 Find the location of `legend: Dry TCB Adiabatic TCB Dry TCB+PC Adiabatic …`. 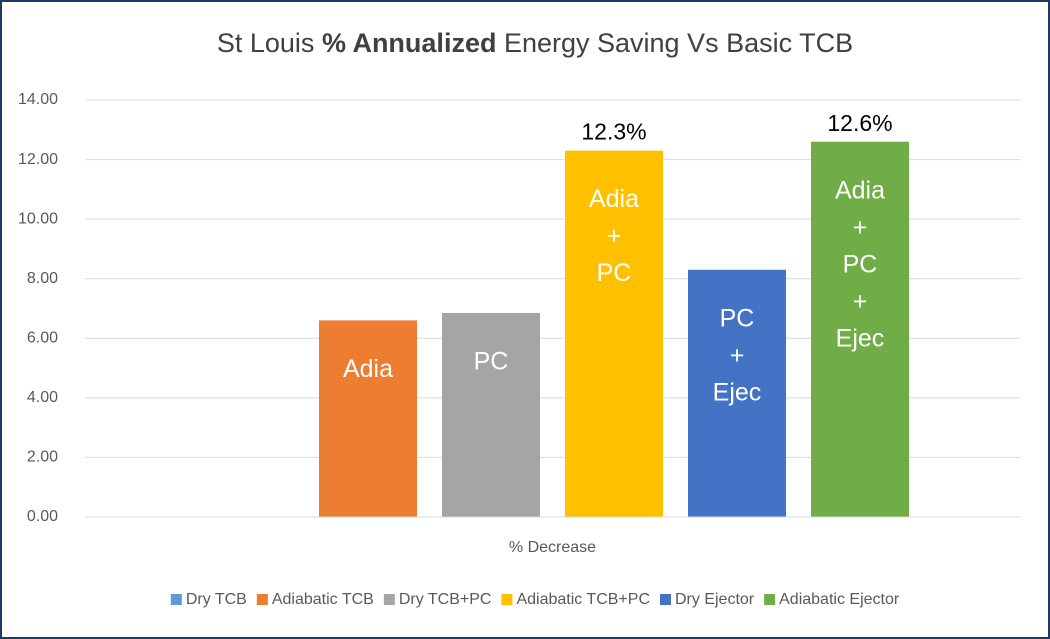

legend: Dry TCB Adiabatic TCB Dry TCB+PC Adiabatic … is located at coordinates (535, 599).